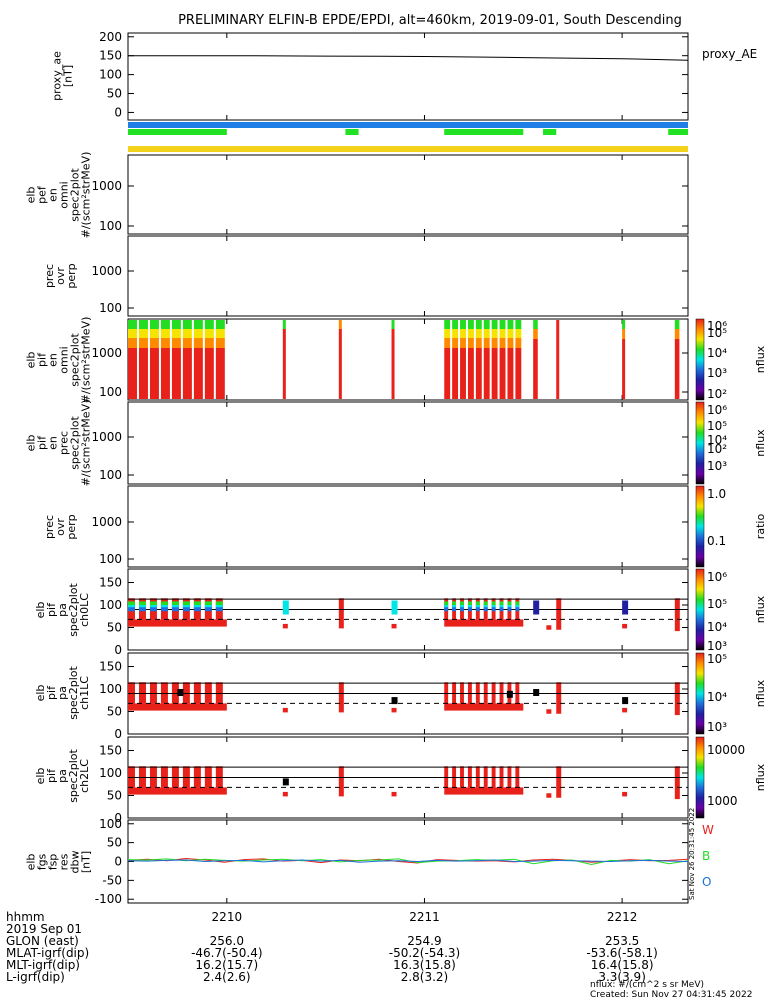 The width and height of the screenshot is (775, 1000). Describe the element at coordinates (86, 862) in the screenshot. I see `fgs-ylabel-line: [nT]` at that location.